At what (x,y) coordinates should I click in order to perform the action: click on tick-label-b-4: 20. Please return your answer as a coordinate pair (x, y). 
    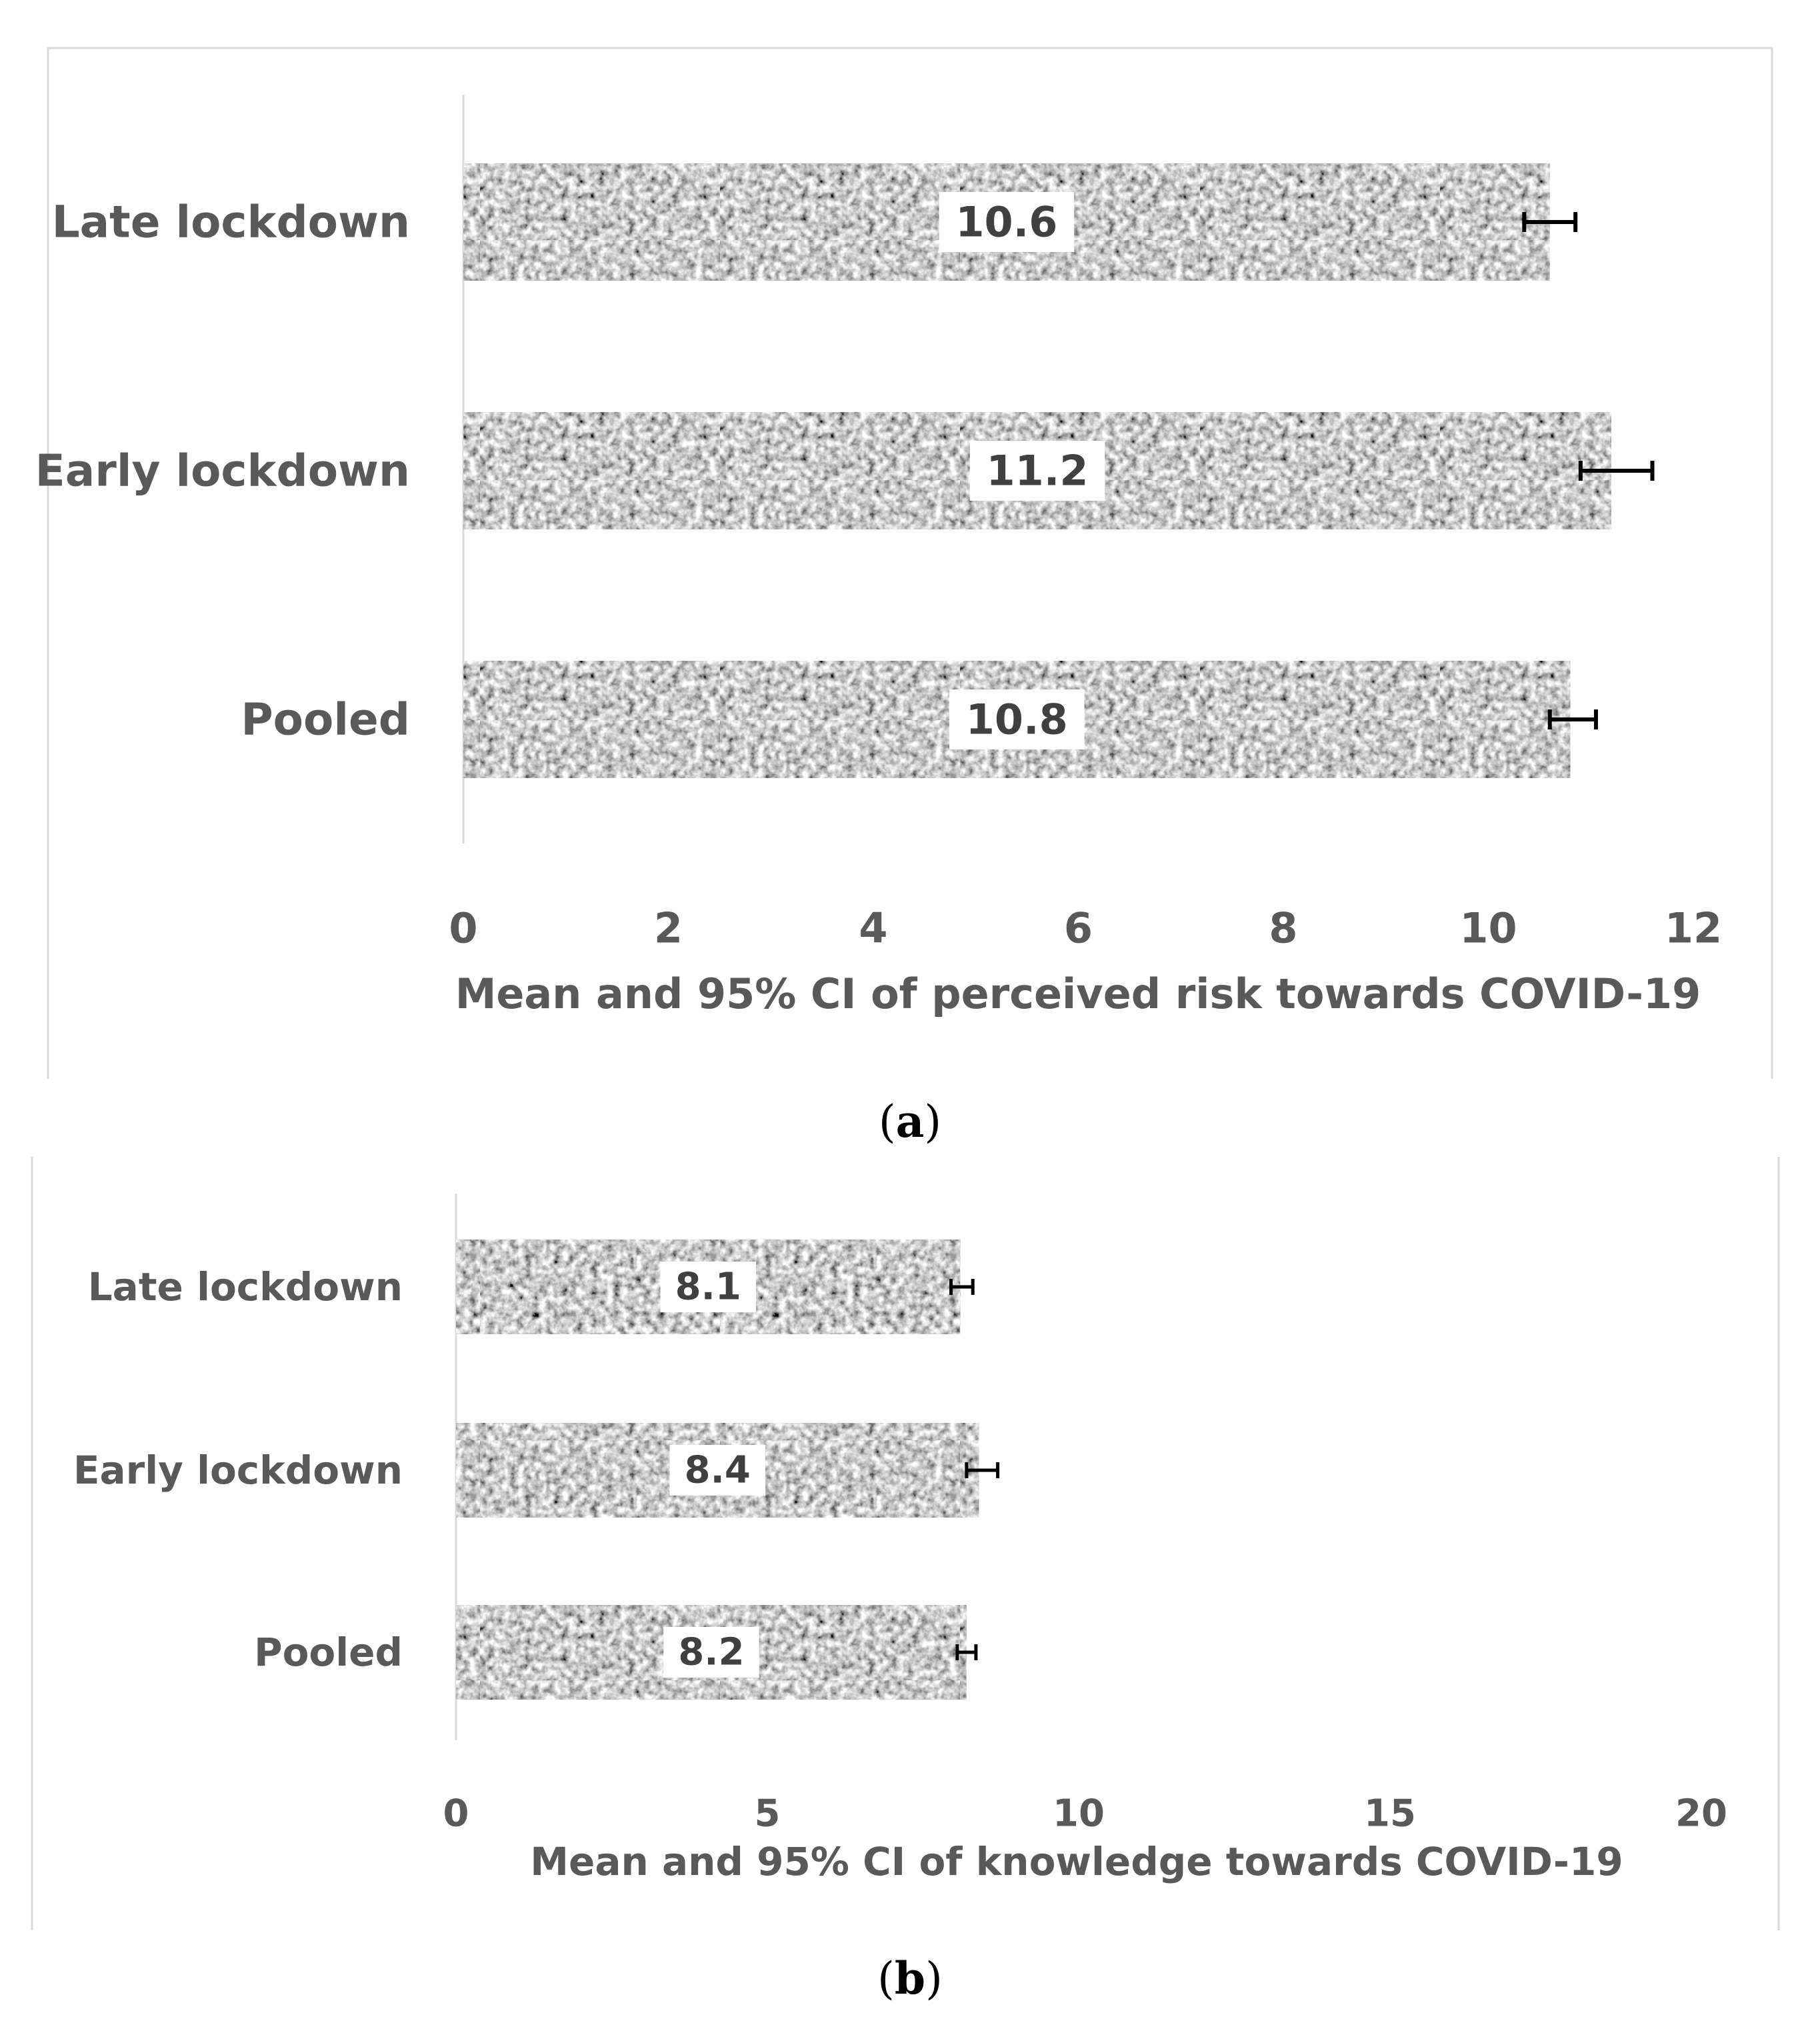
    Looking at the image, I should click on (1701, 1814).